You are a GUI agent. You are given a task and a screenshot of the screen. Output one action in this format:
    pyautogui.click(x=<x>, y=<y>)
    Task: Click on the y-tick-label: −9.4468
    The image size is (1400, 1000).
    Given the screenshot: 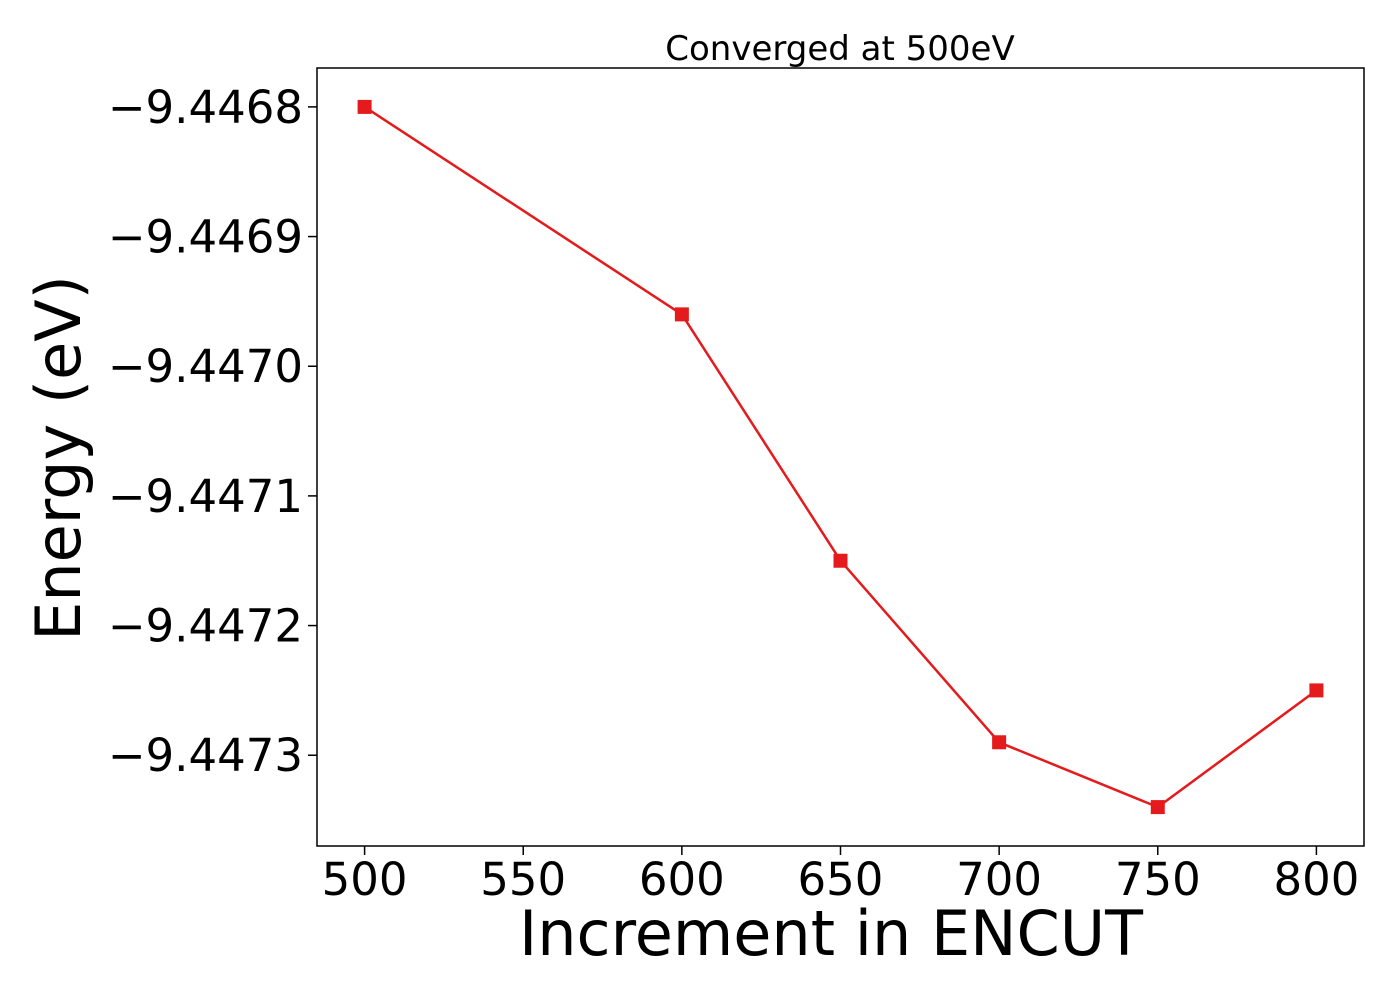 What is the action you would take?
    pyautogui.click(x=205, y=107)
    